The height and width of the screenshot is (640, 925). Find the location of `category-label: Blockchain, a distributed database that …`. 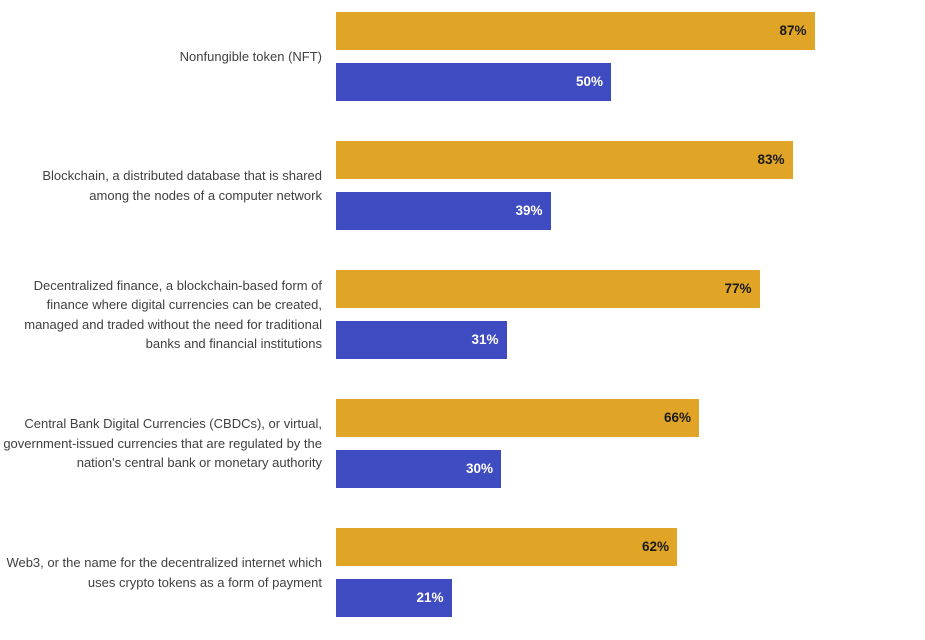

category-label: Blockchain, a distributed database that … is located at coordinates (182, 185).